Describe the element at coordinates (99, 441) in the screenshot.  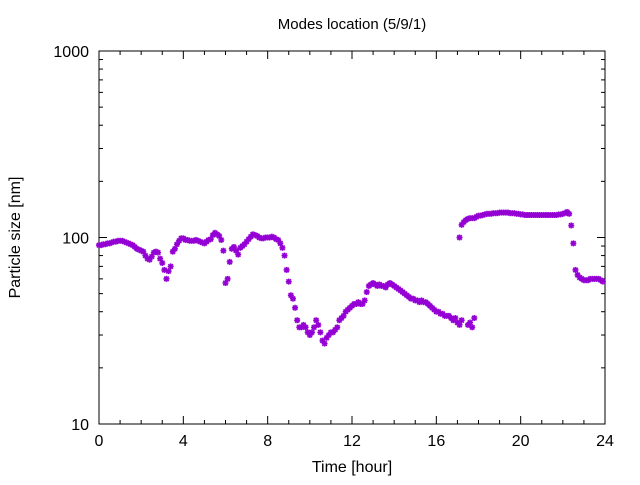
I see `x-tick-label: 0` at that location.